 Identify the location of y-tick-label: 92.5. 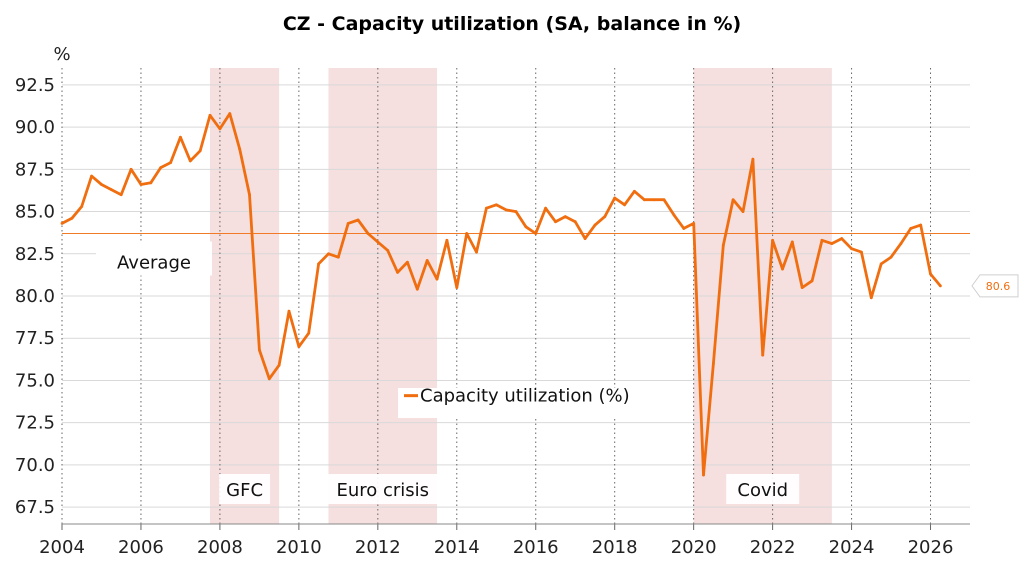
(35, 85).